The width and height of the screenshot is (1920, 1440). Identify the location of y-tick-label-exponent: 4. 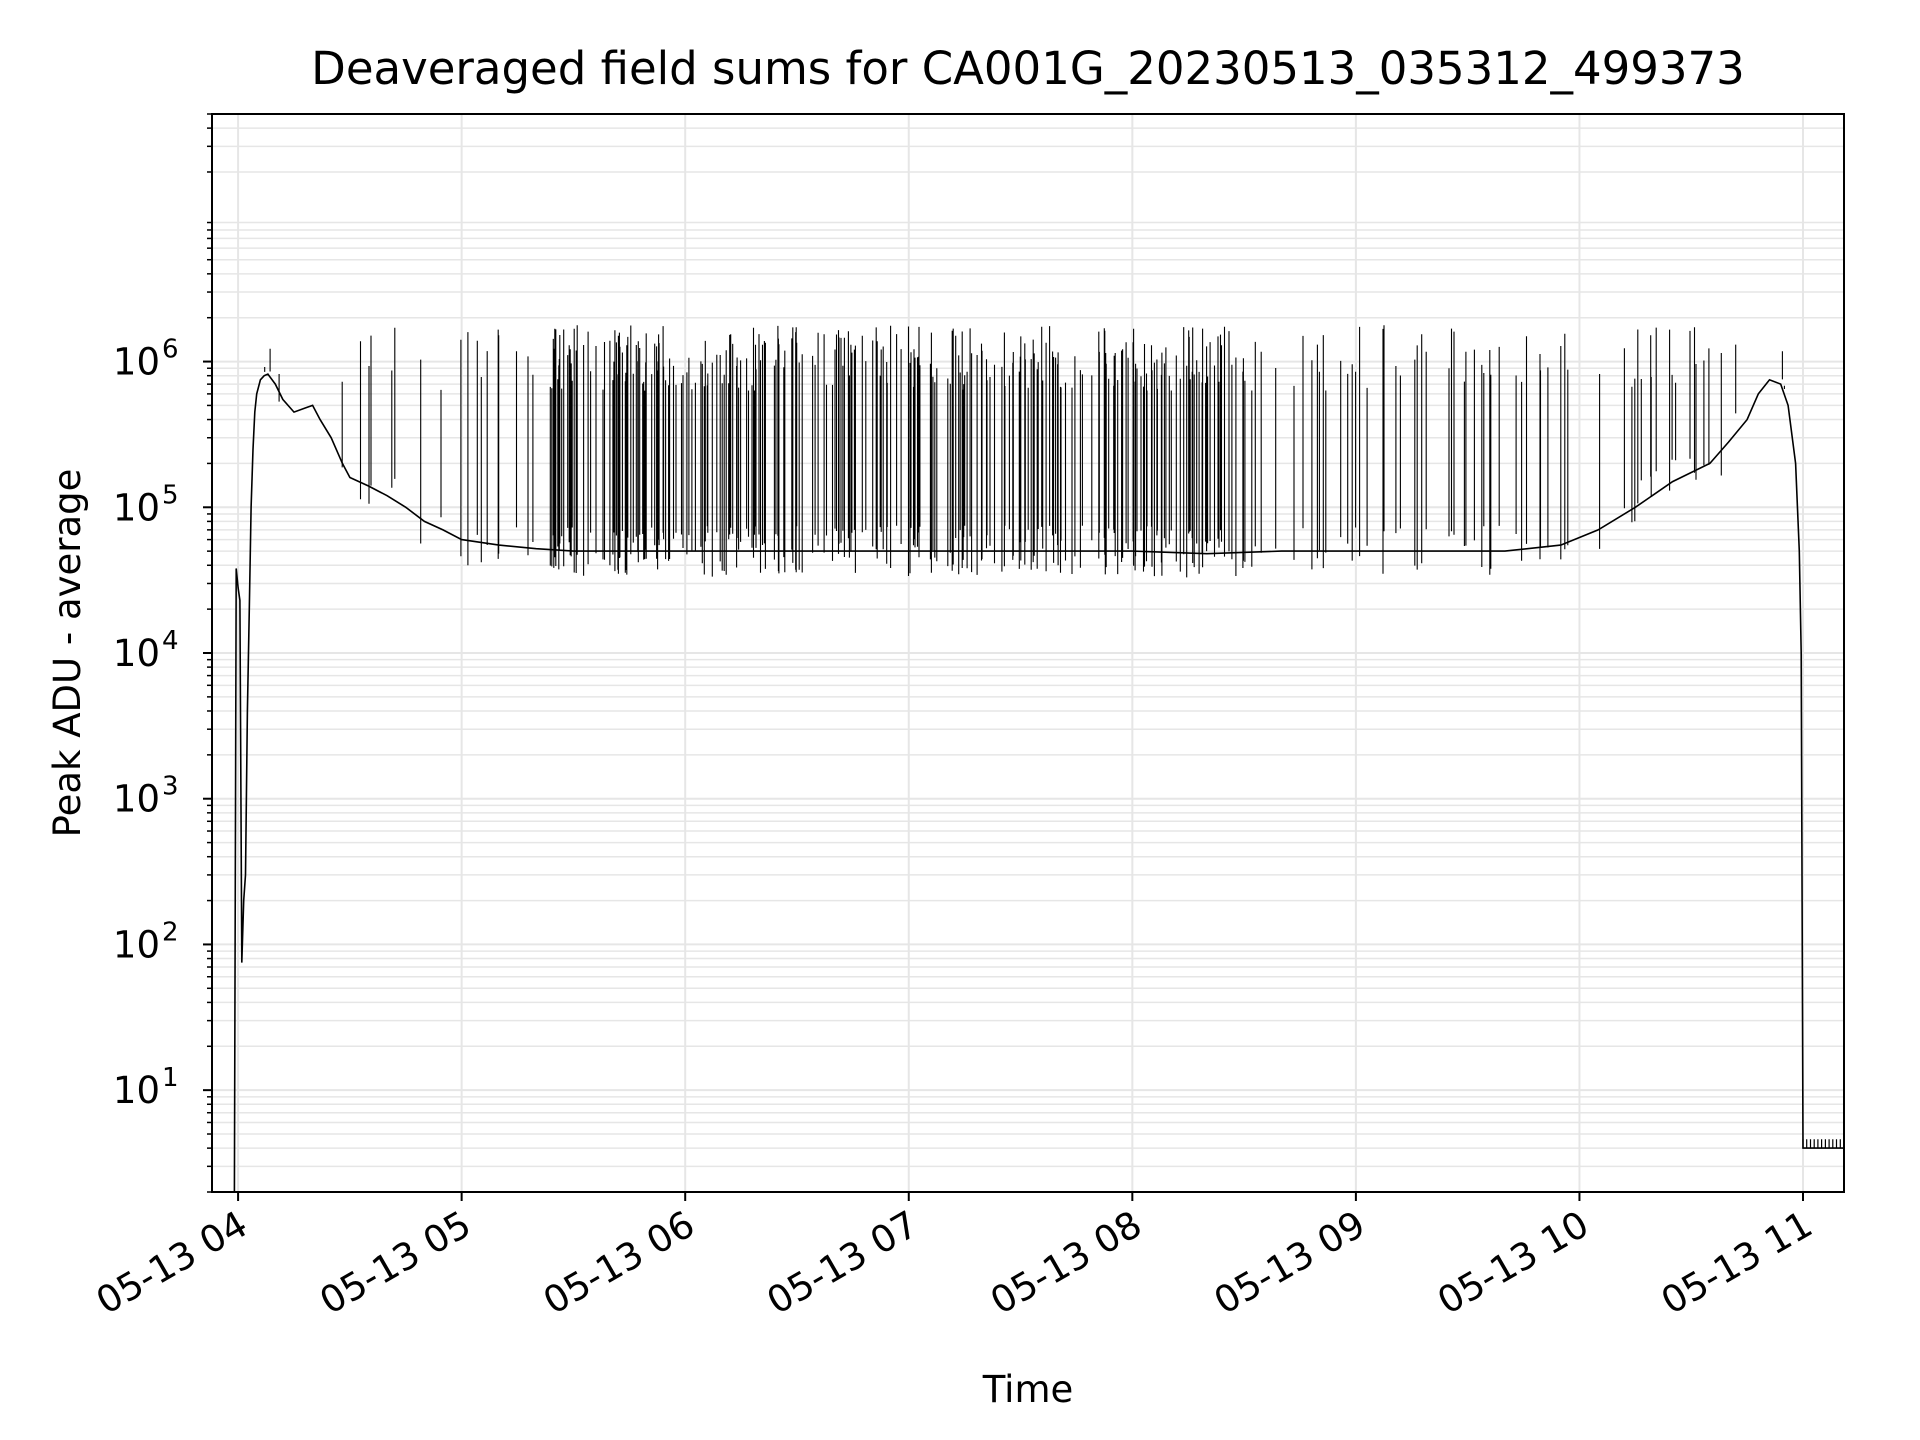
(170, 641).